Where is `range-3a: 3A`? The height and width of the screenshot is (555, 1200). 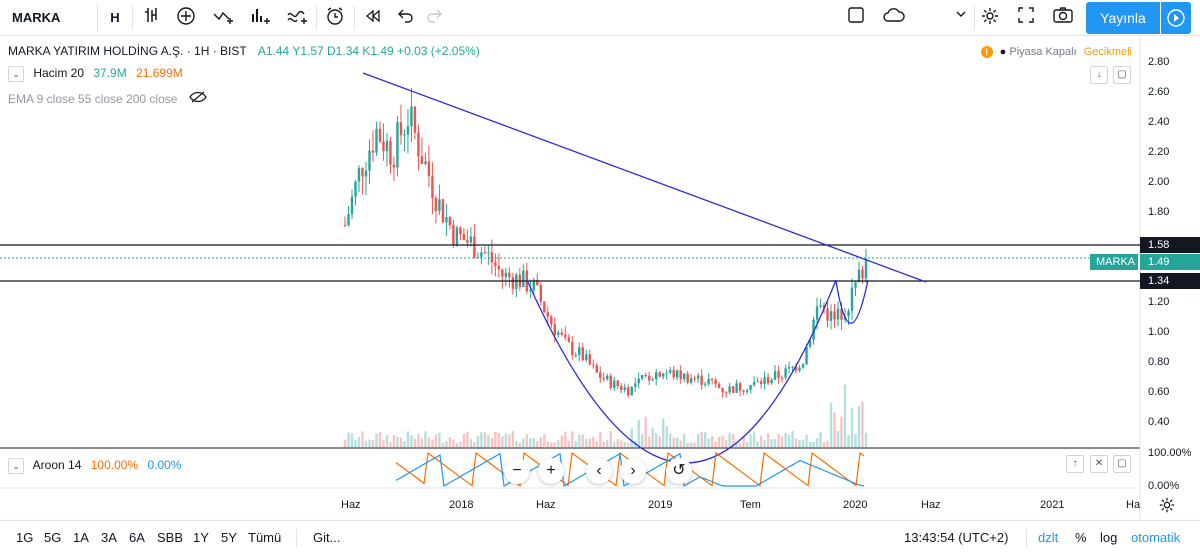
range-3a: 3A is located at coordinates (109, 537).